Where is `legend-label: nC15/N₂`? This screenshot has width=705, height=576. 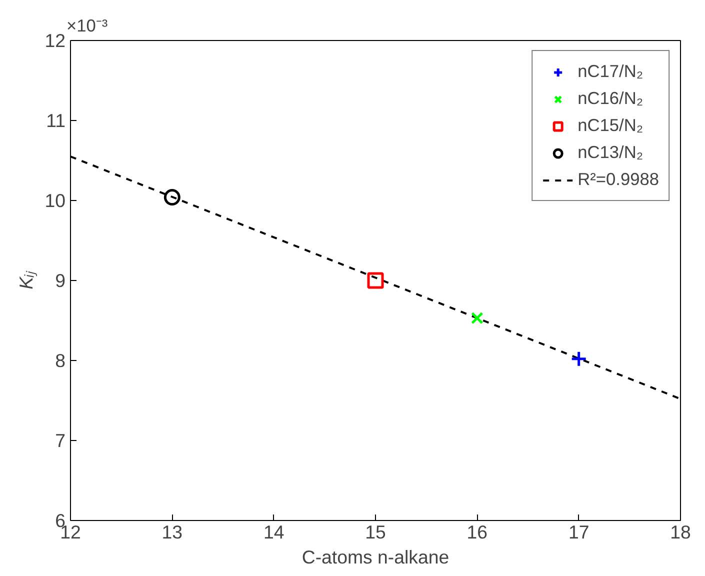
legend-label: nC15/N₂ is located at coordinates (611, 125).